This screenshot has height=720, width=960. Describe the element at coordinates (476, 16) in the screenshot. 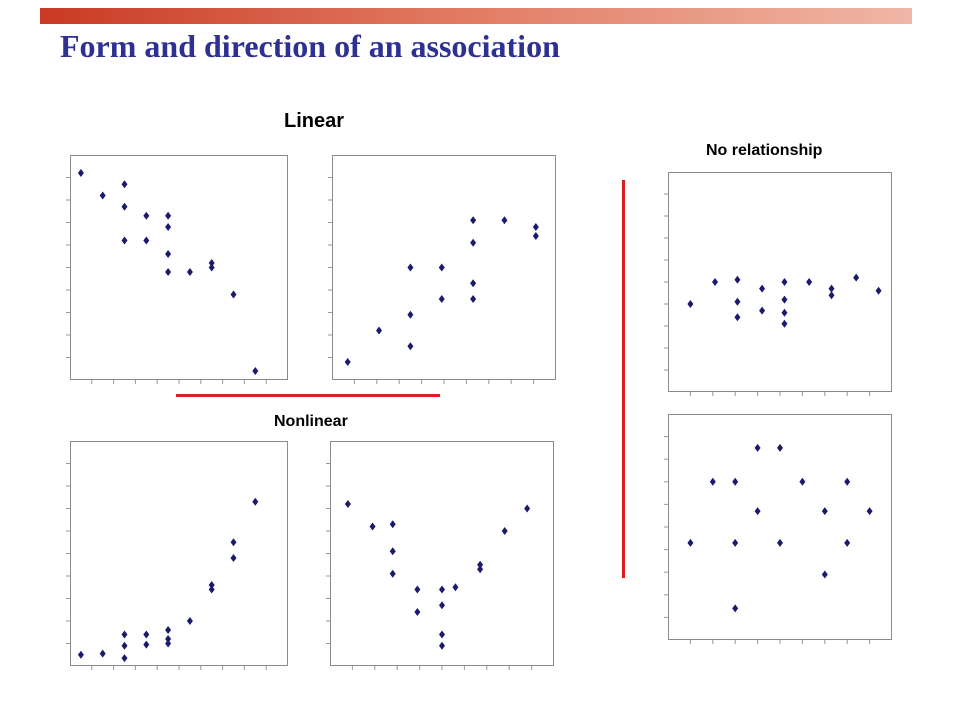

I see `title-accent-bar` at that location.